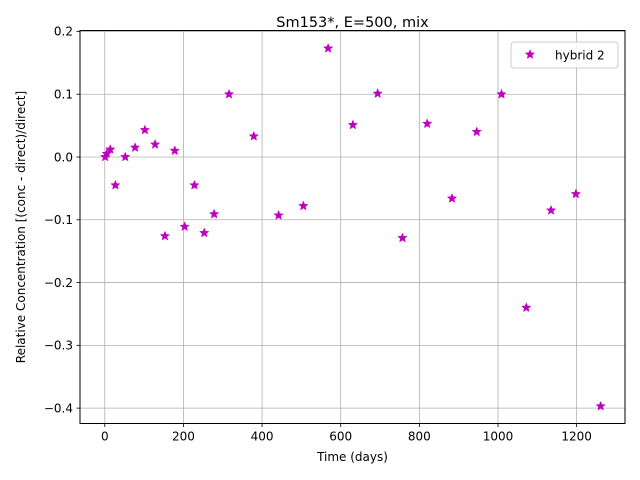 This screenshot has width=640, height=480. Describe the element at coordinates (63, 32) in the screenshot. I see `y-tick-label: 0.2` at that location.